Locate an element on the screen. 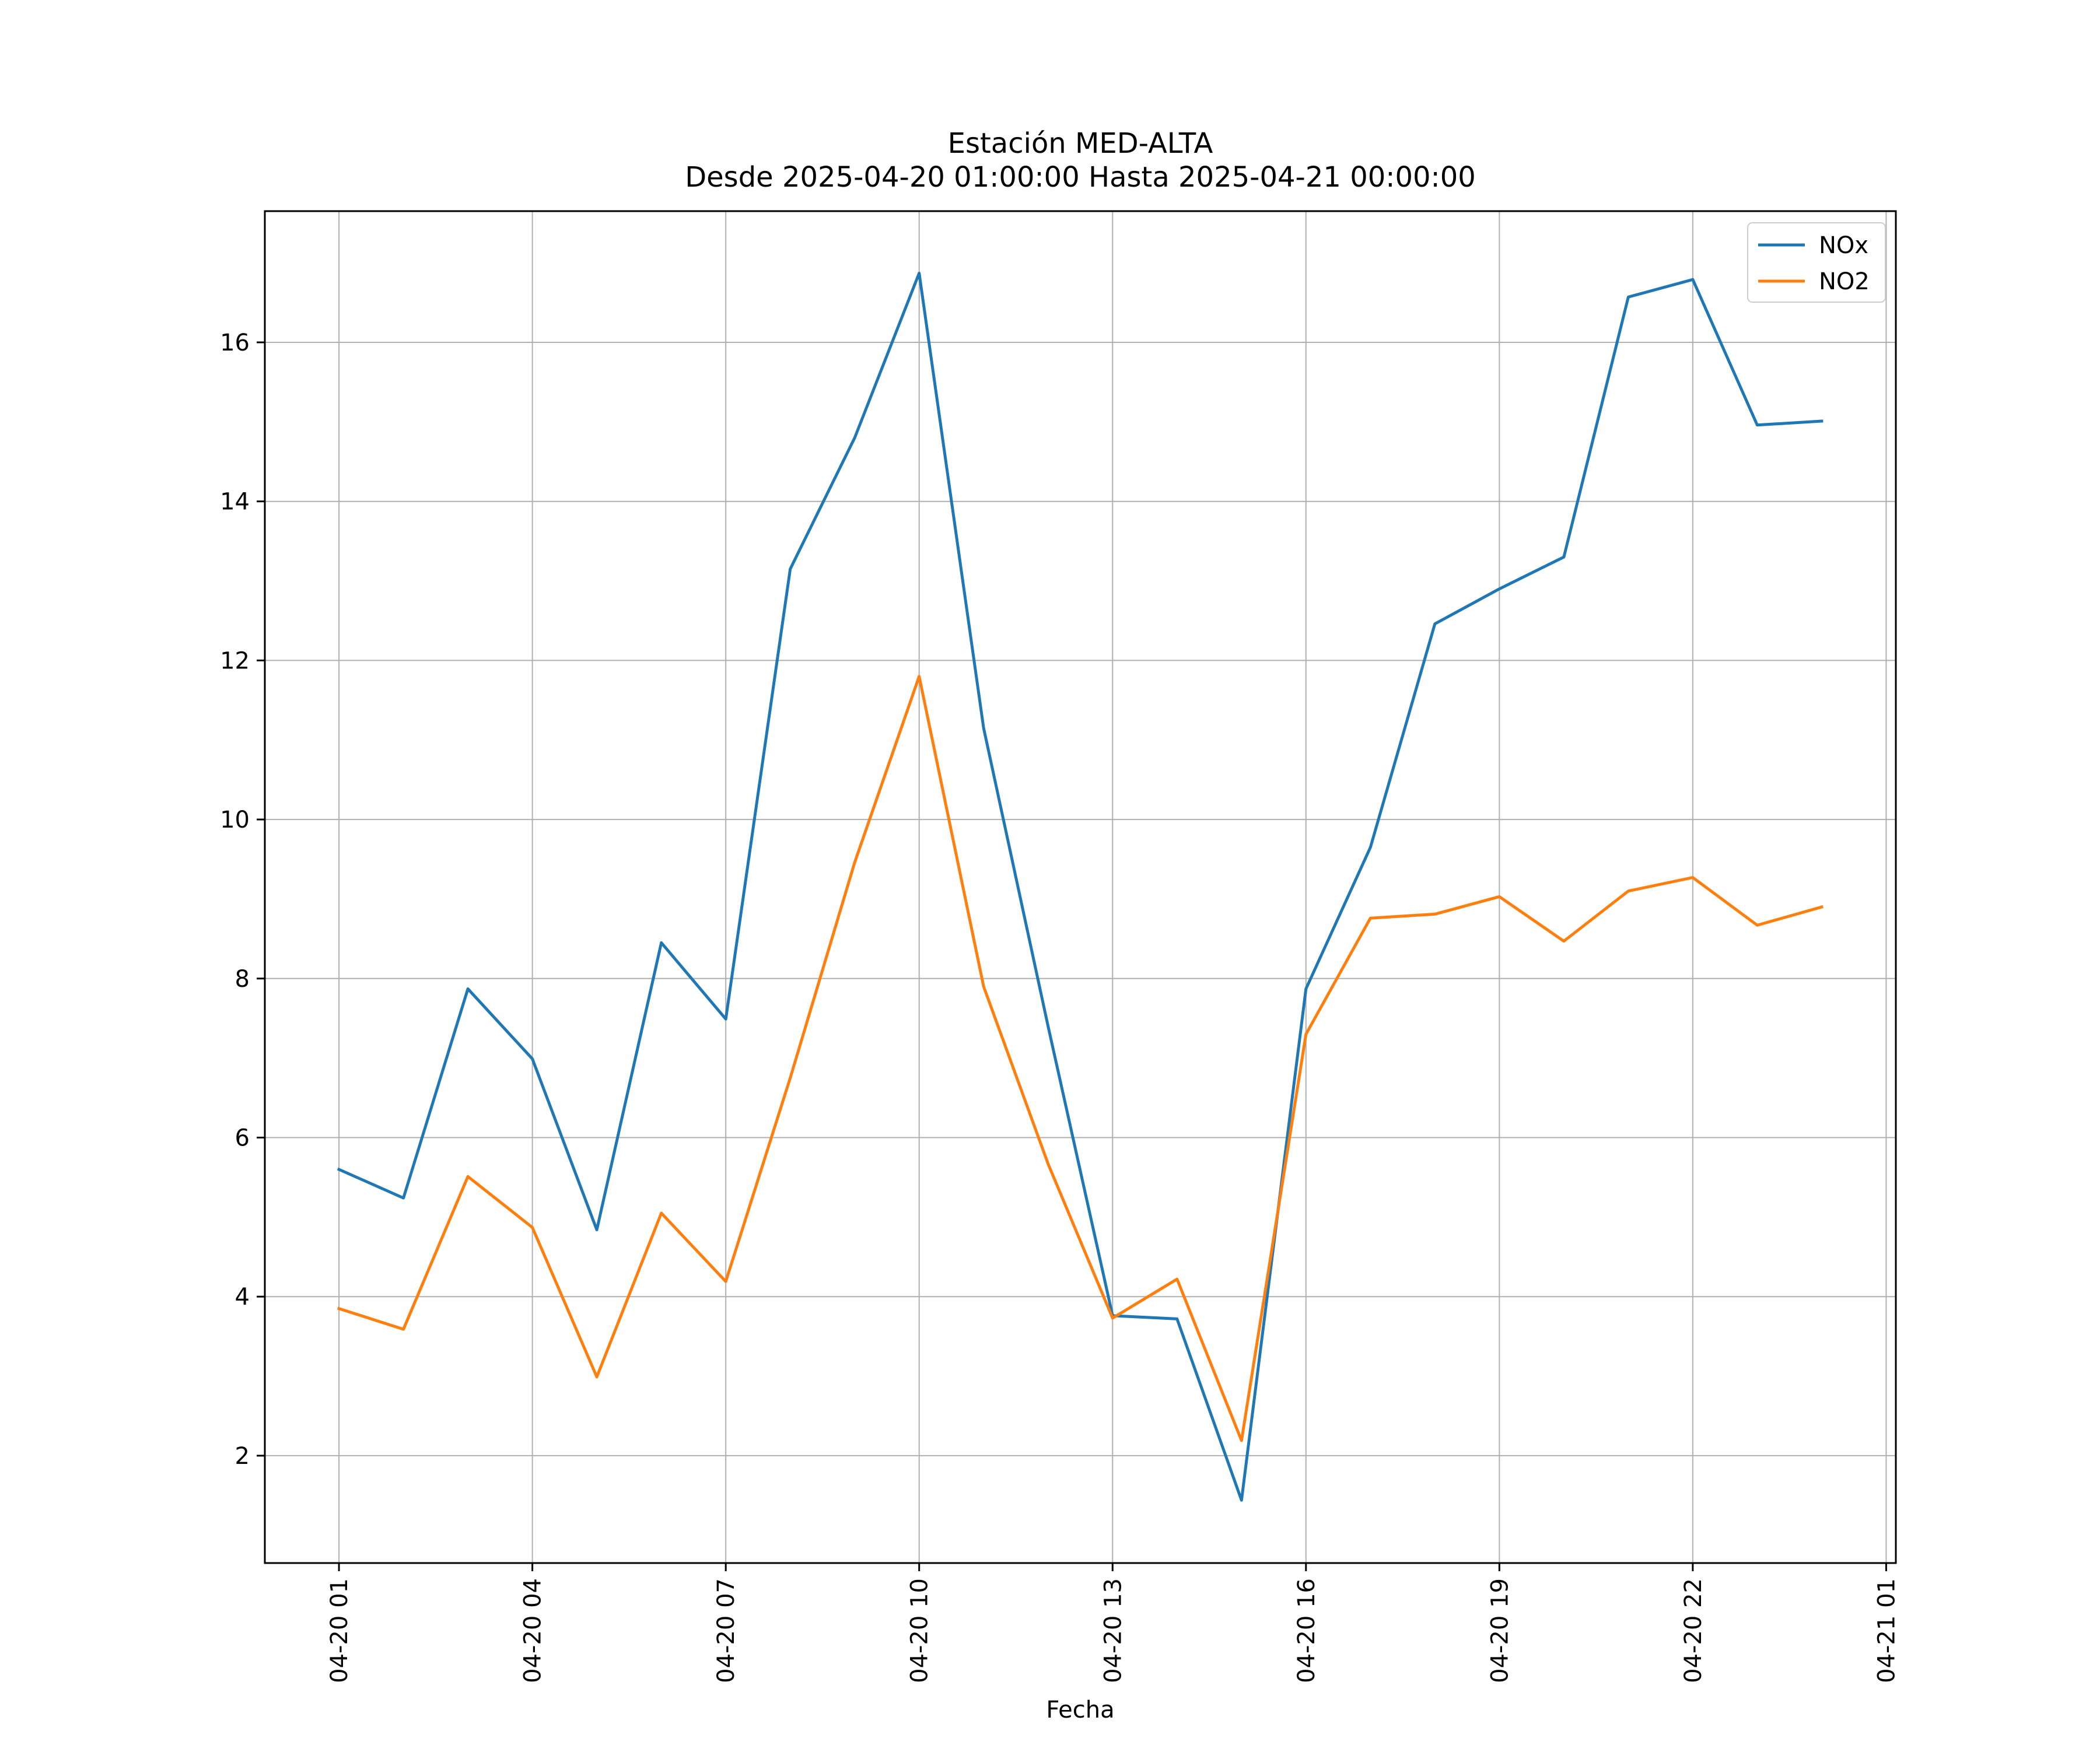  x-tick-label: 04-20 01 is located at coordinates (339, 1630).